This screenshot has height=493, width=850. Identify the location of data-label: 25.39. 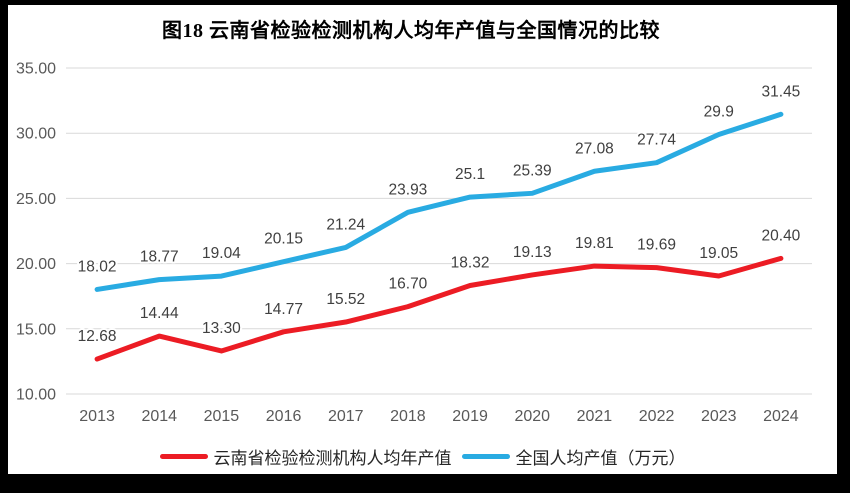
(532, 170).